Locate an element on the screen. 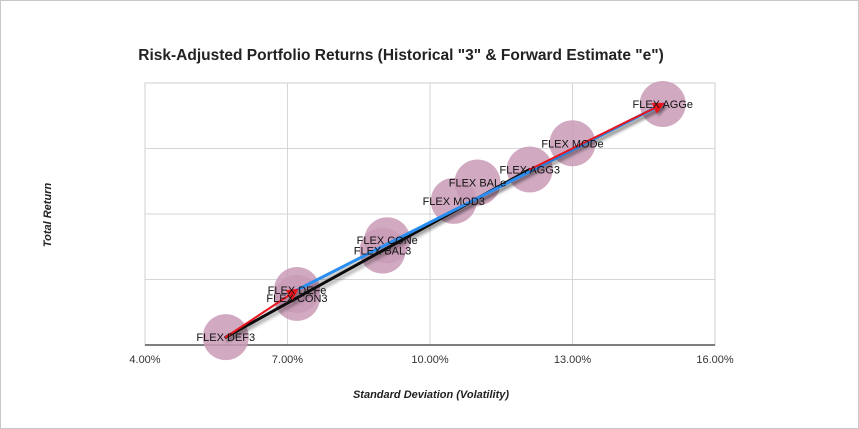  x-tick-label: 10.00% is located at coordinates (430, 360).